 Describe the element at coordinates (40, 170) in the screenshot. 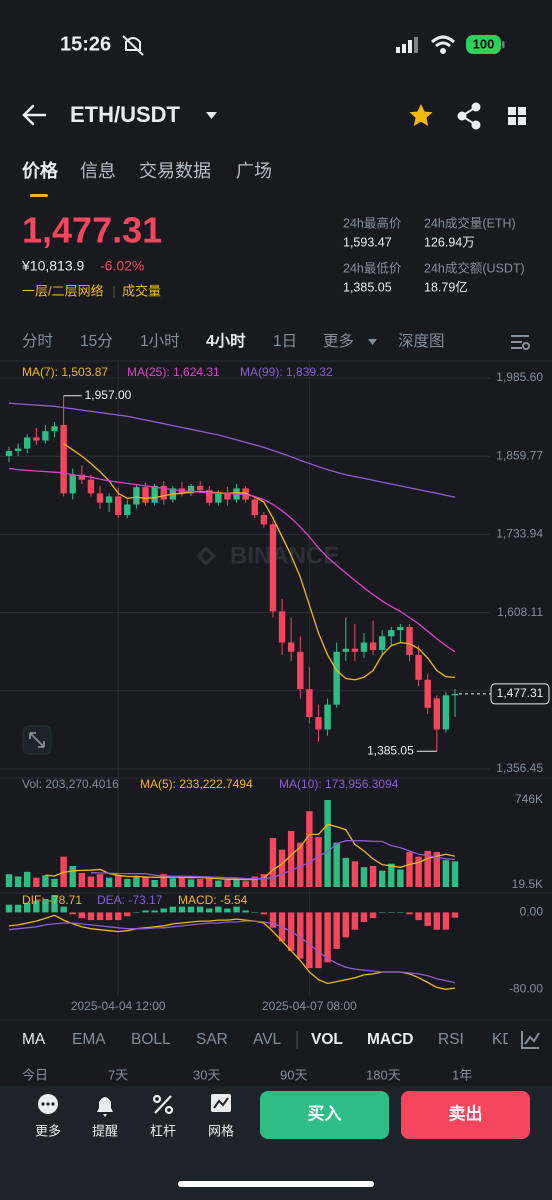

I see `tab: 价格` at that location.